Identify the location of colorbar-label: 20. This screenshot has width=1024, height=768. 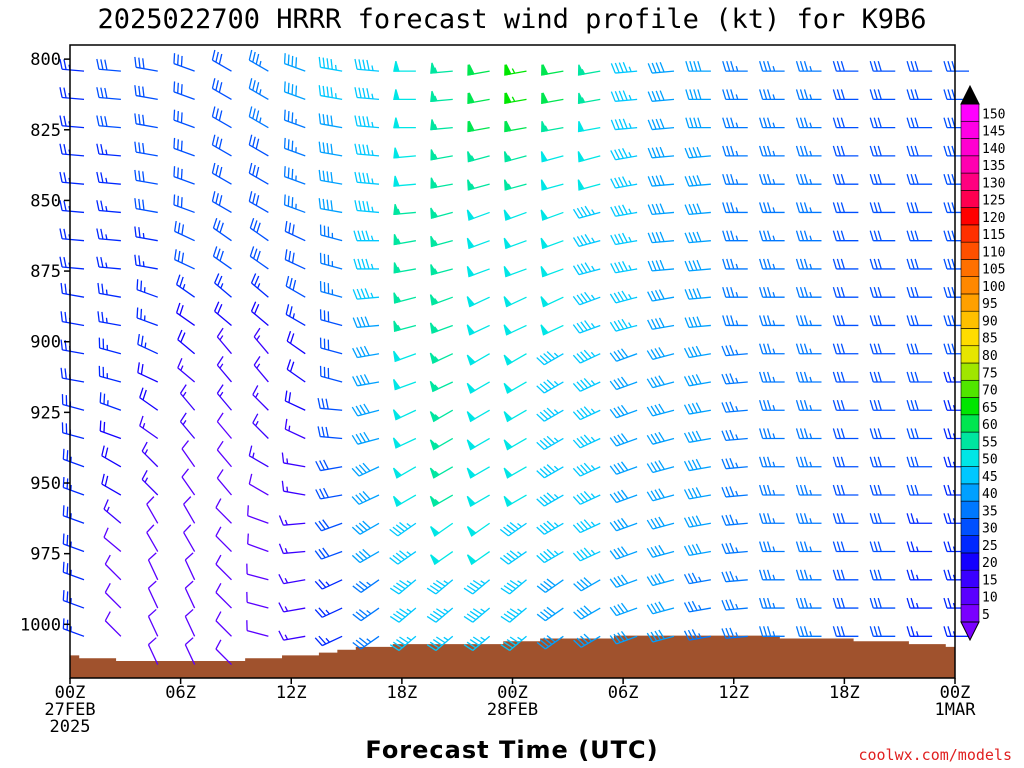
(990, 563).